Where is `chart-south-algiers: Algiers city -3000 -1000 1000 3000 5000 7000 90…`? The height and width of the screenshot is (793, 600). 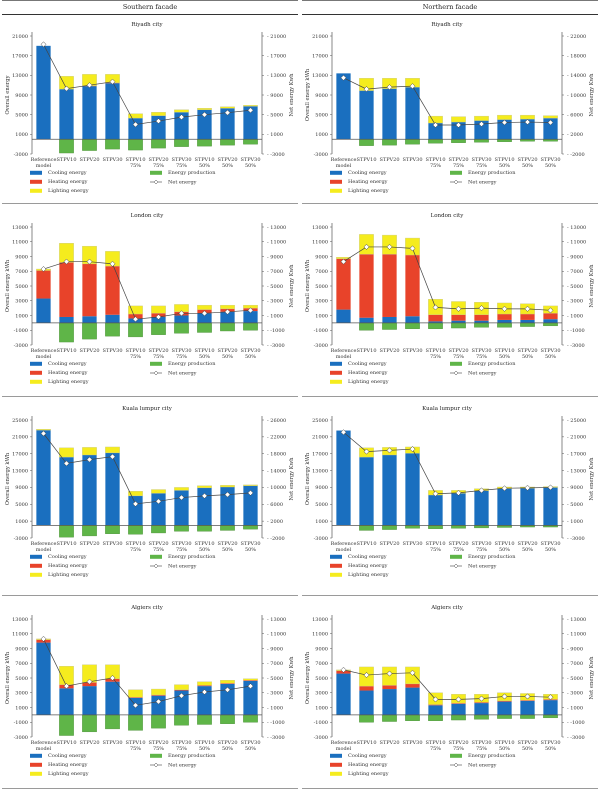
chart-south-algiers: Algiers city -3000 -1000 1000 3000 5000 7000 90… is located at coordinates (150, 695).